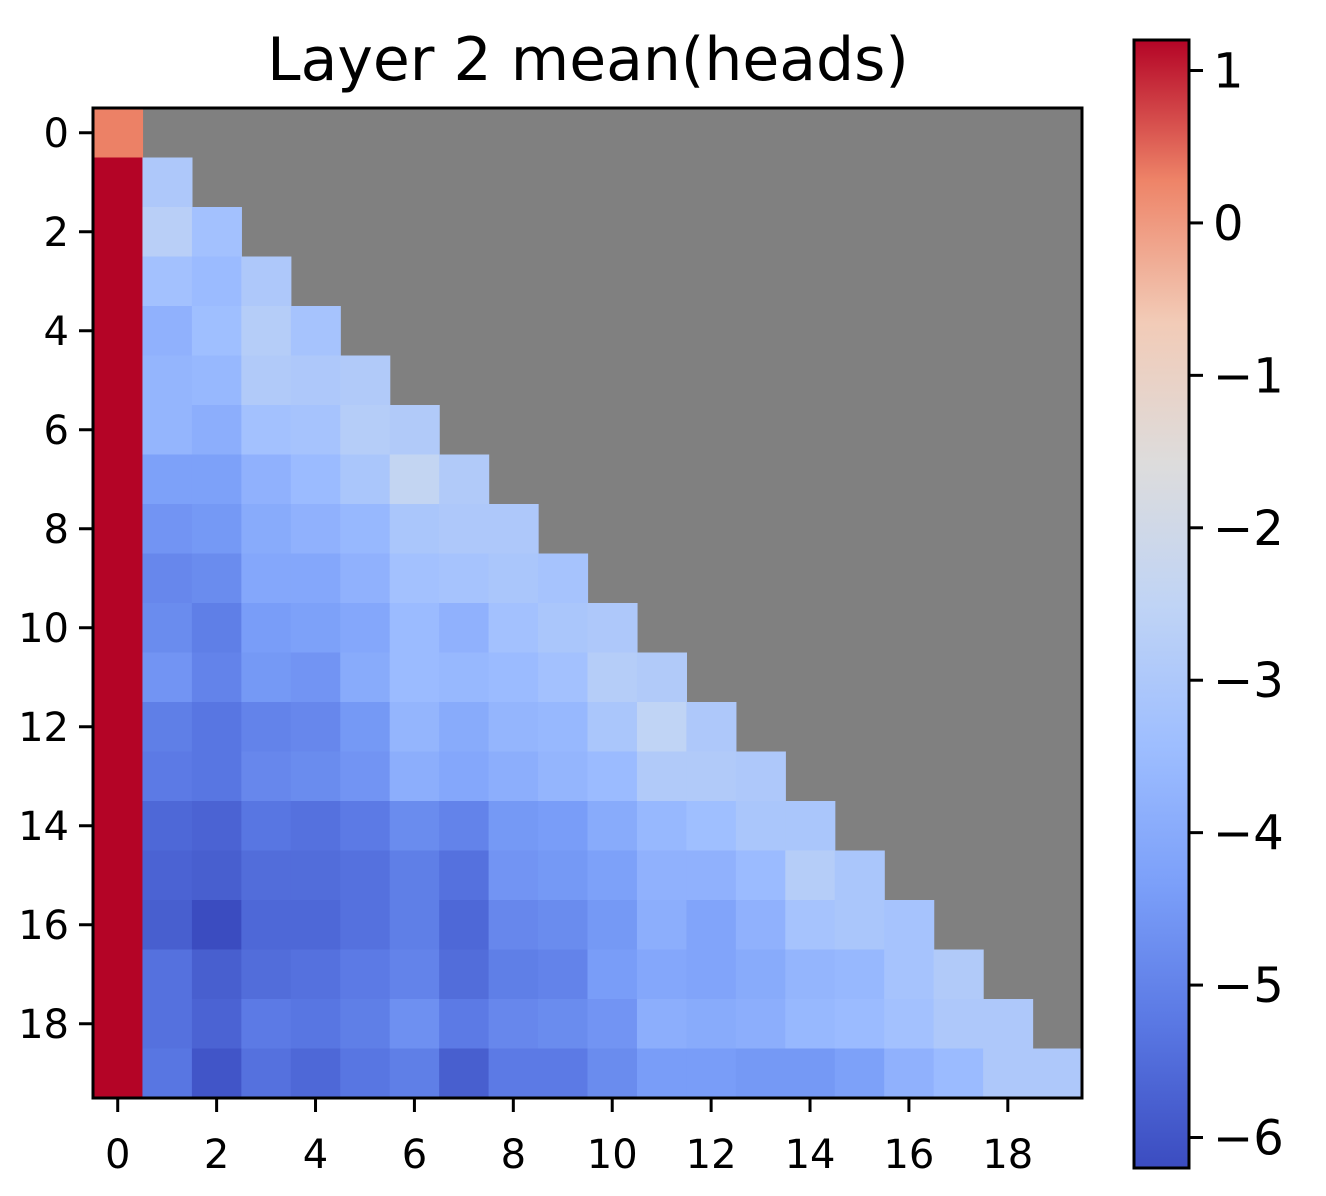  I want to click on heatmap-cell-r15-c7, so click(464, 875).